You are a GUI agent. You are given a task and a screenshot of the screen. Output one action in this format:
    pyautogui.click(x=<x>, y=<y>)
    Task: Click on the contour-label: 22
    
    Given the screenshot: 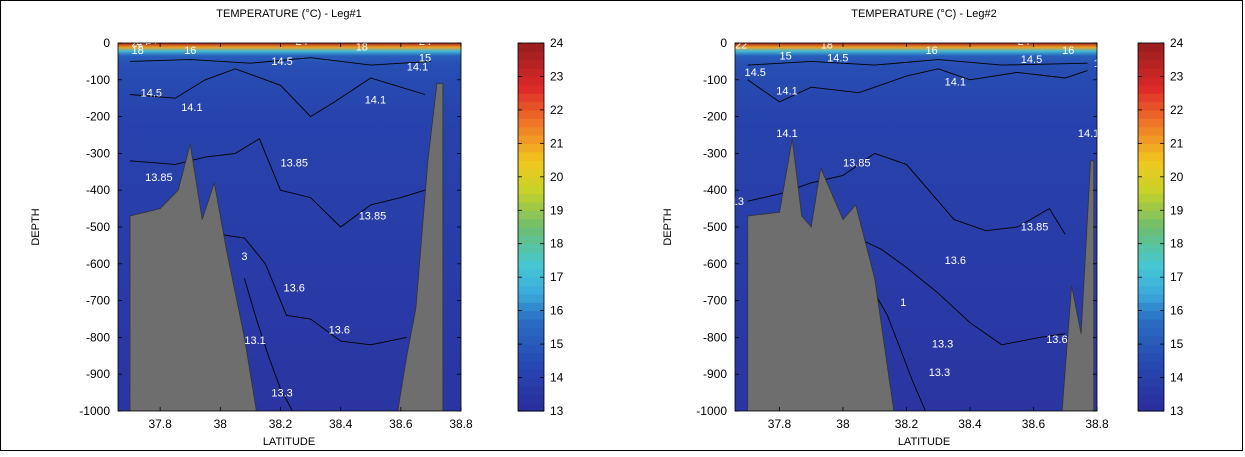 What is the action you would take?
    pyautogui.click(x=138, y=44)
    